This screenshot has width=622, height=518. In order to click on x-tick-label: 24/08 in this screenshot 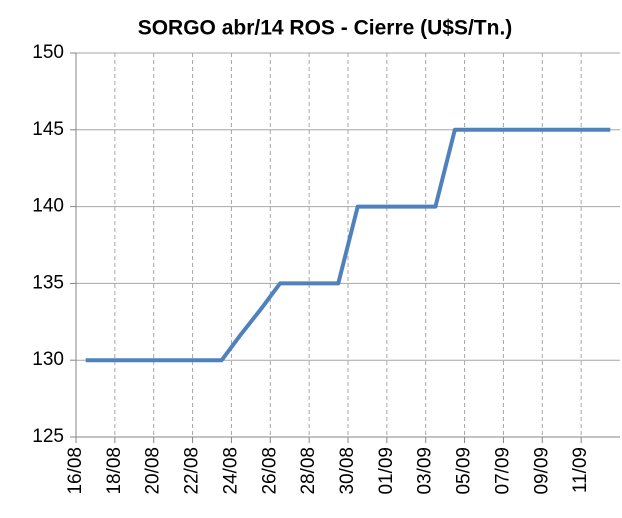, I will do `click(230, 471)`.